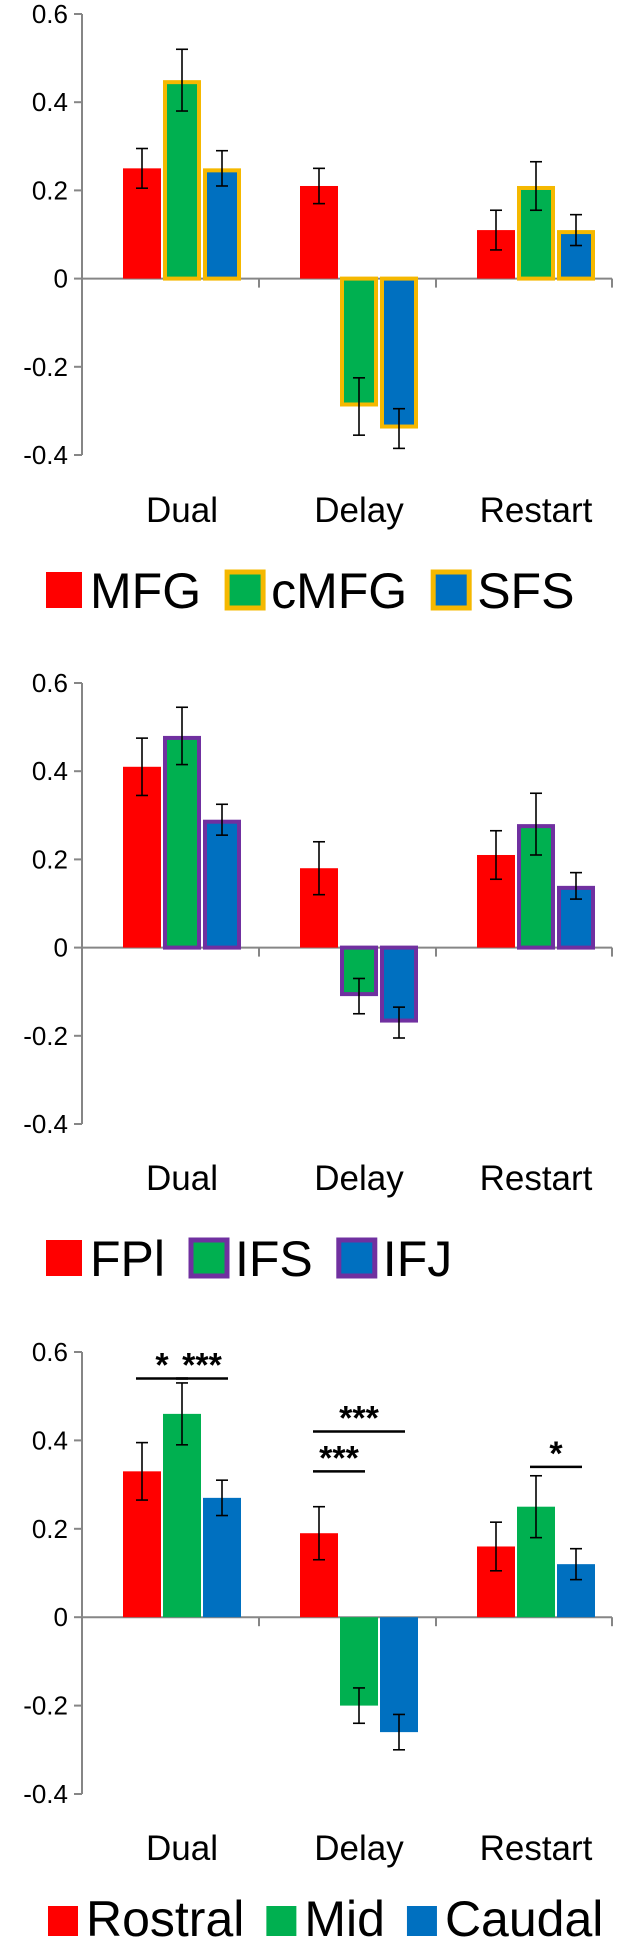 The width and height of the screenshot is (617, 1951). What do you see at coordinates (182, 842) in the screenshot?
I see `bar-ifs-dual` at bounding box center [182, 842].